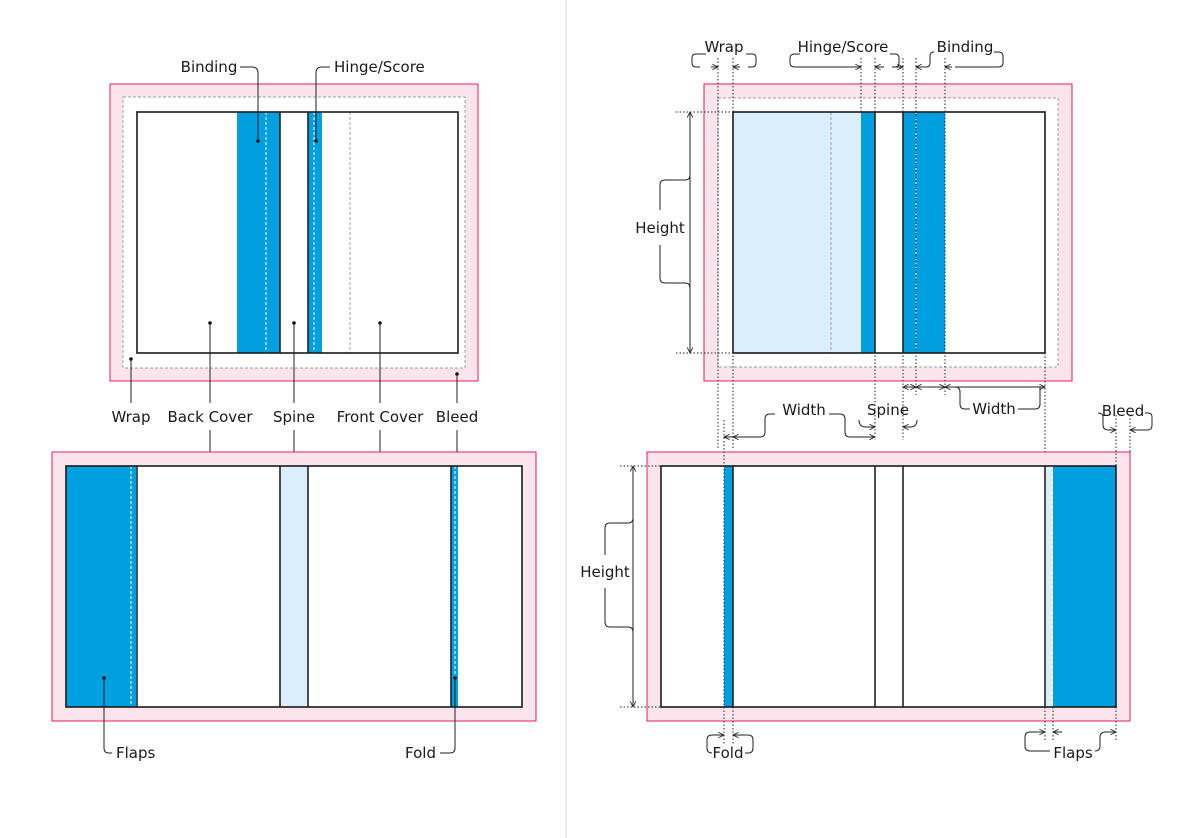  Describe the element at coordinates (1123, 411) in the screenshot. I see `label-bleed-dim: Bleed` at that location.